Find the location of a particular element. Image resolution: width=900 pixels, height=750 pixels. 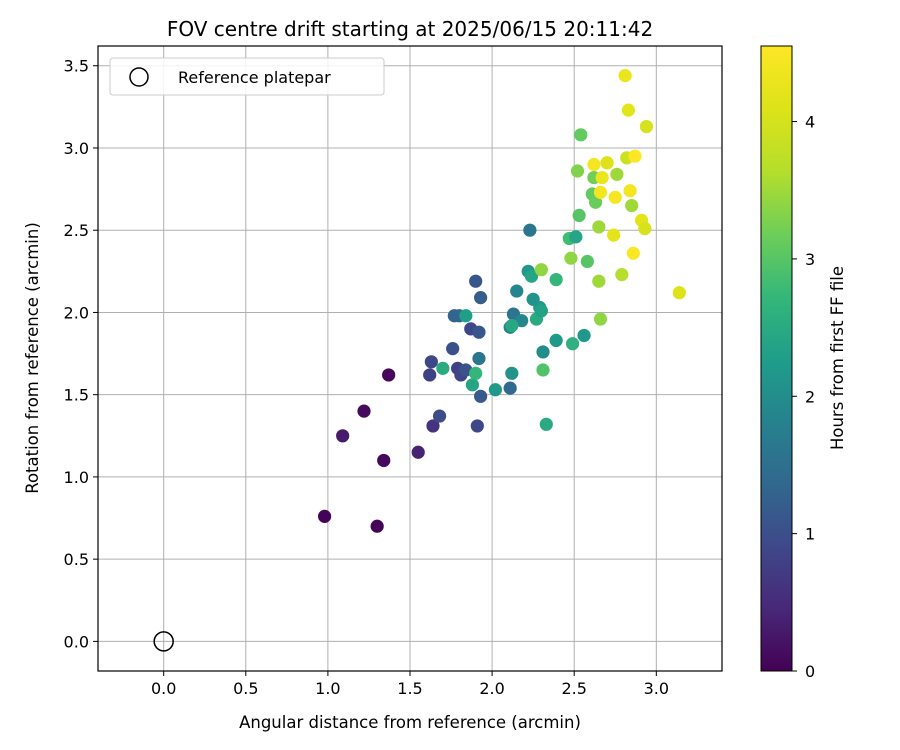

legend: Reference platepar is located at coordinates (247, 76).